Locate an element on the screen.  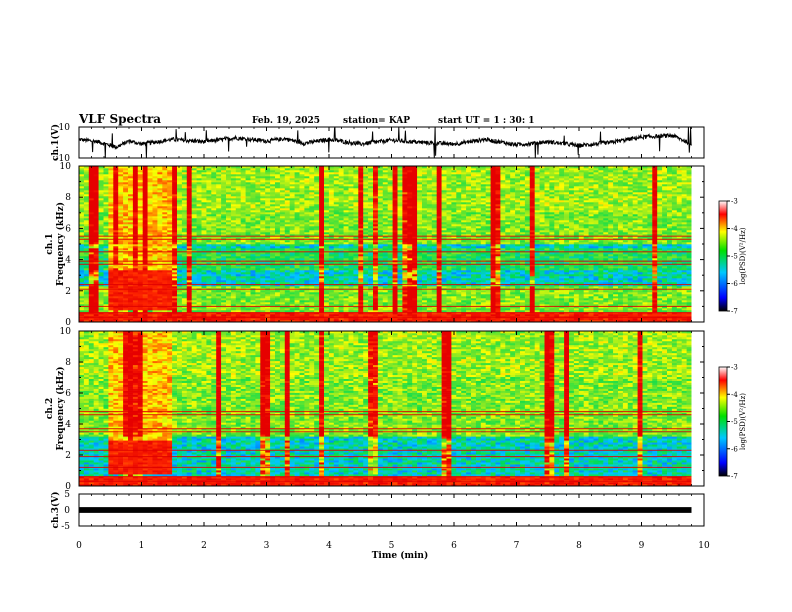
figure-title: VLF Spectra is located at coordinates (119, 119).